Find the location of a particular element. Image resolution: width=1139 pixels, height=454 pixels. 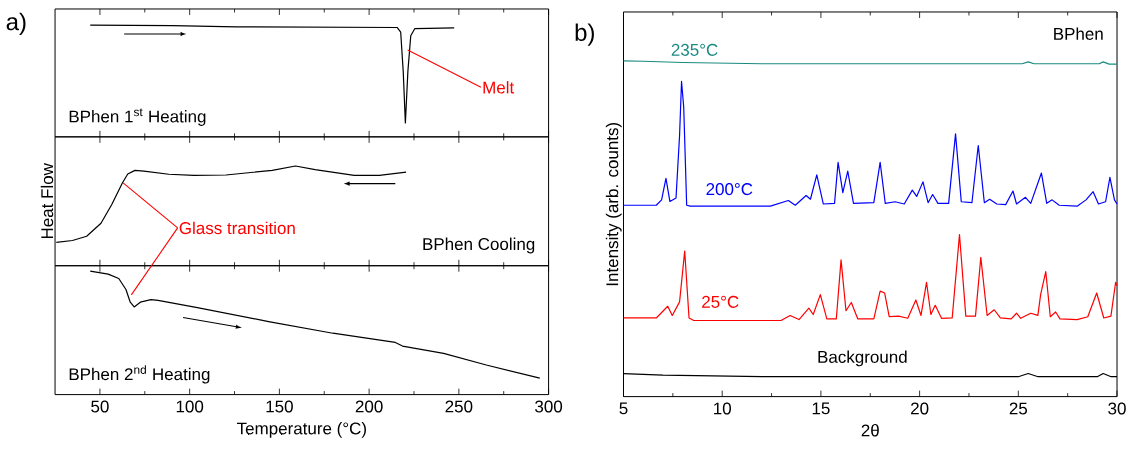

x-tick-label: 50 is located at coordinates (100, 406).